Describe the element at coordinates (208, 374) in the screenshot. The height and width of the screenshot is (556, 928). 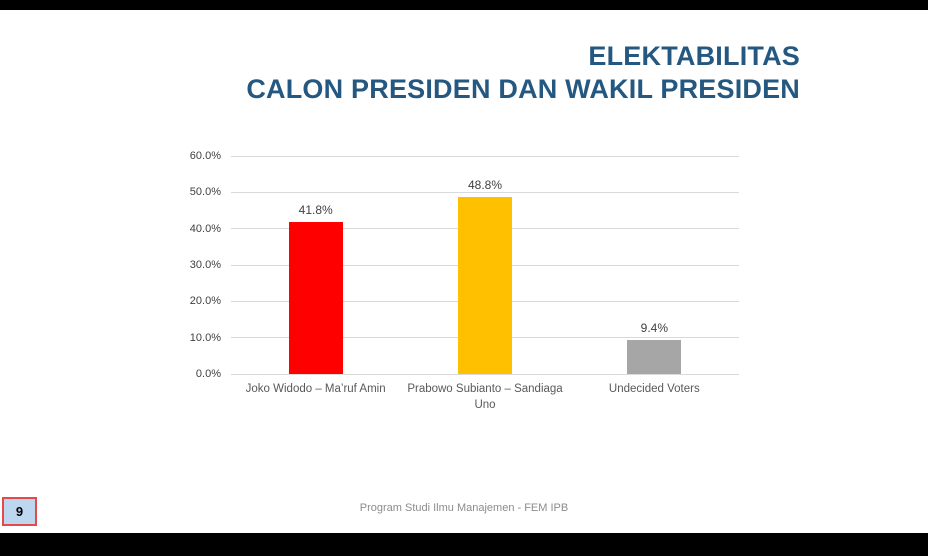
I see `y-tick-label: 0.0%` at that location.